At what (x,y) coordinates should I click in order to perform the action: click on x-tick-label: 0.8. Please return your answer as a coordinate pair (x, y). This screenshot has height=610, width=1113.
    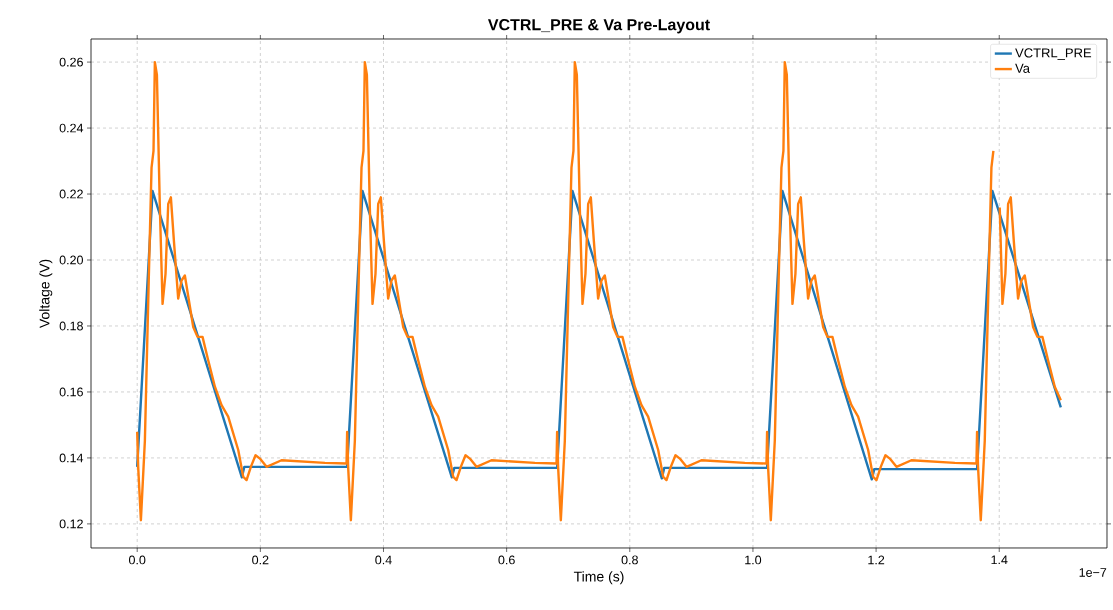
    Looking at the image, I should click on (629, 560).